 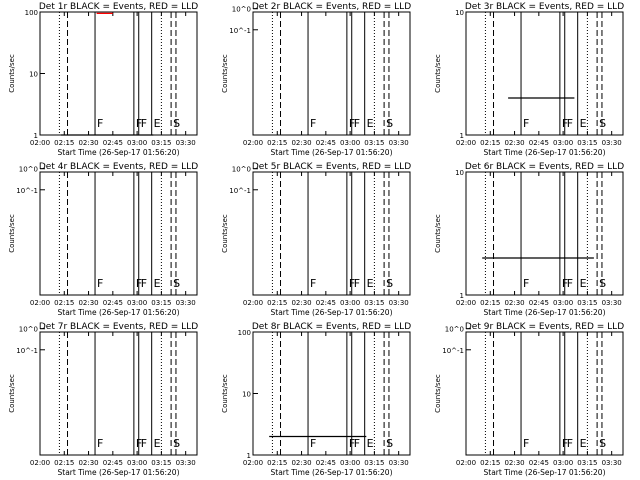 What do you see at coordinates (118, 167) in the screenshot?
I see `panel-title: Det 4r BLACK = Events, RED = LLD` at bounding box center [118, 167].